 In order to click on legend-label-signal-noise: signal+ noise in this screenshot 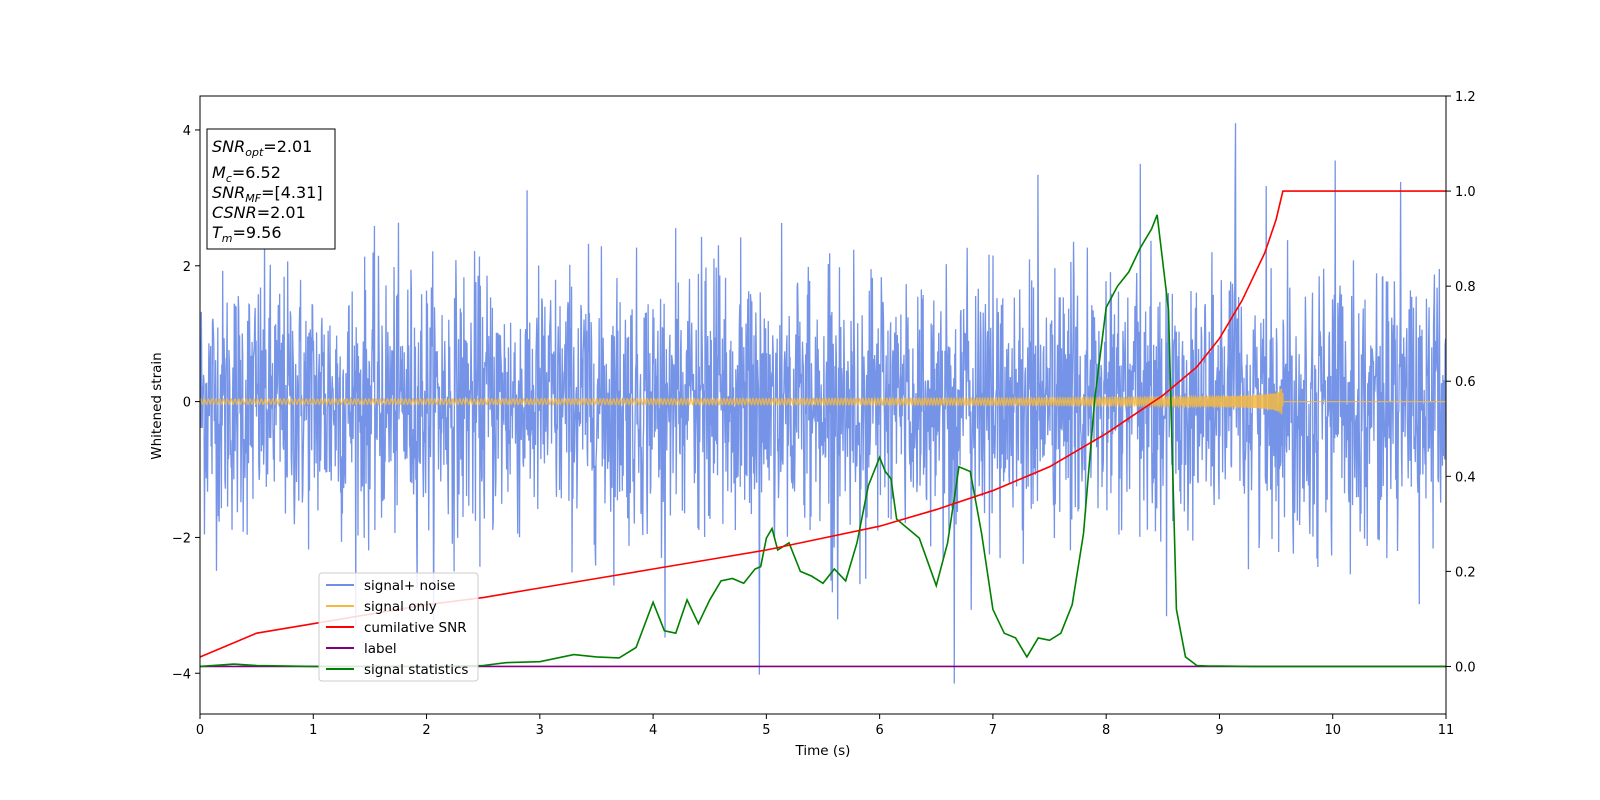, I will do `click(409, 586)`.